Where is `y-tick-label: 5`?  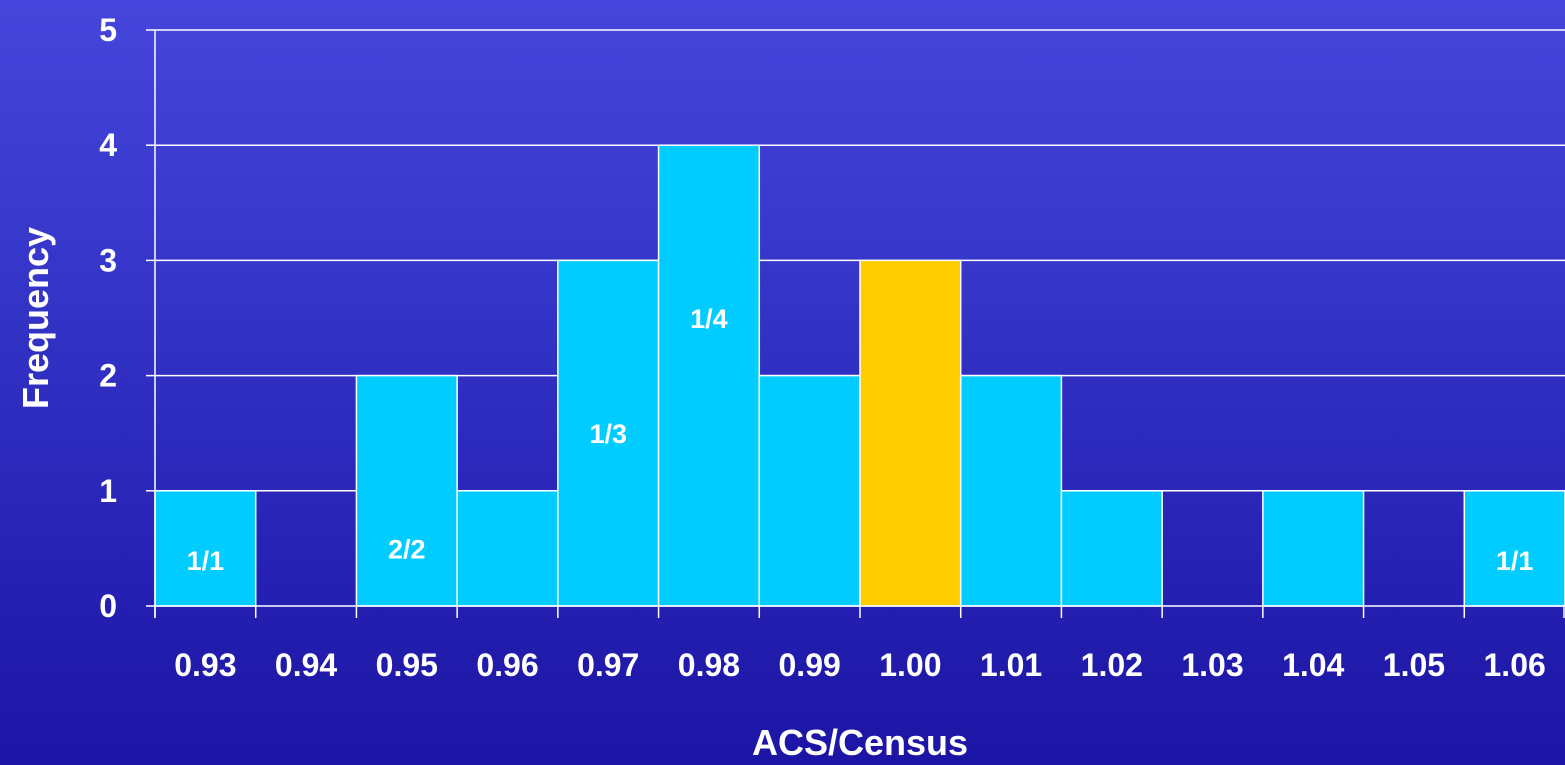
y-tick-label: 5 is located at coordinates (108, 30).